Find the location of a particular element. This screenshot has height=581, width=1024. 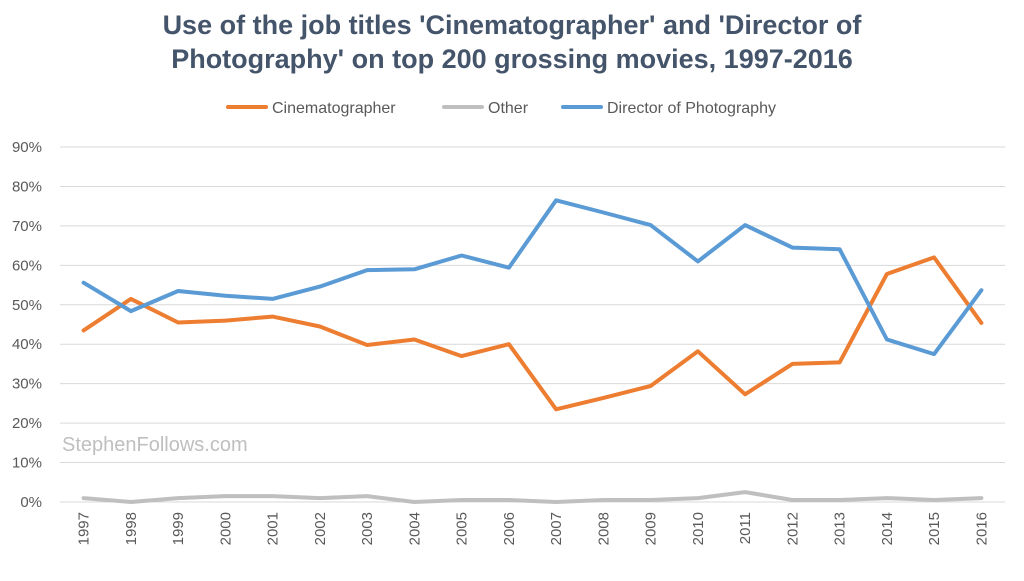

x-tick-label: 2013 is located at coordinates (840, 528).